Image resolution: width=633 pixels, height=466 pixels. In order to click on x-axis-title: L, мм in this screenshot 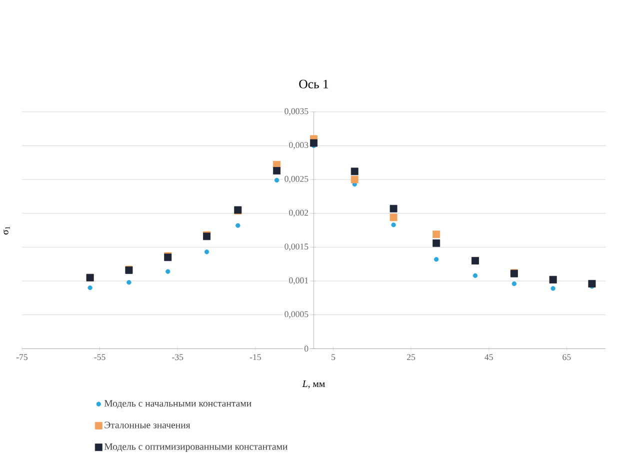, I will do `click(313, 384)`.